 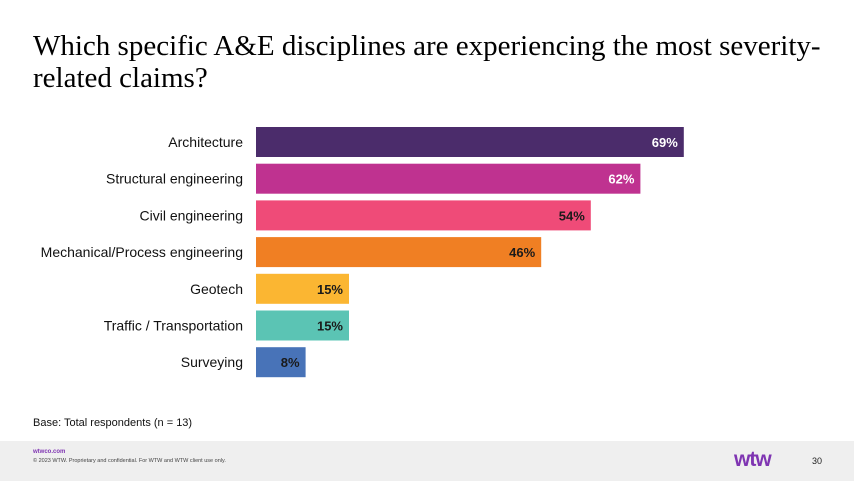 I want to click on bar-mechanical-process-engineering, so click(x=399, y=252).